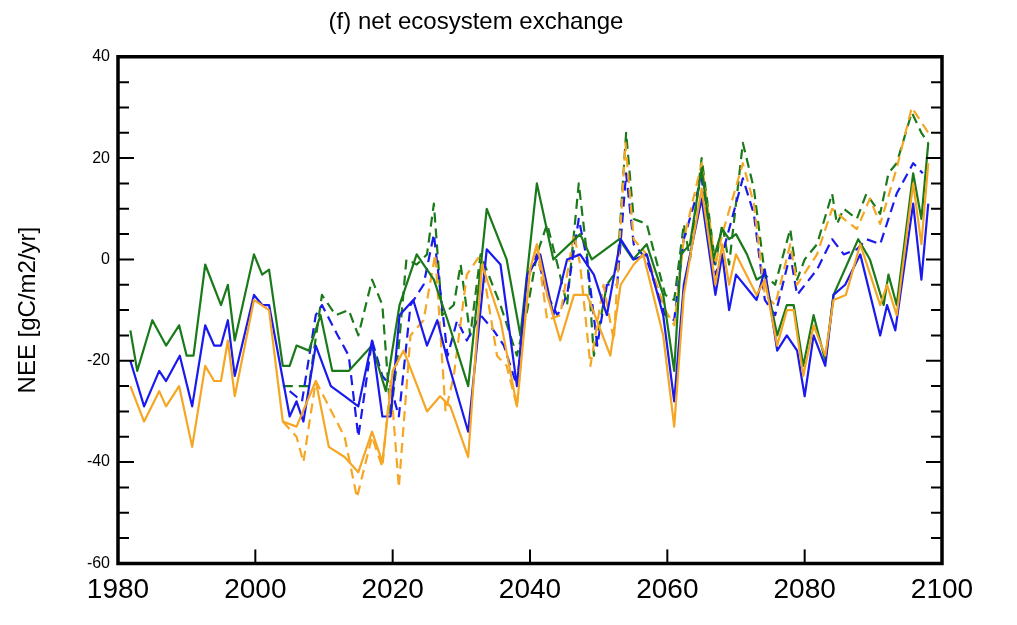  Describe the element at coordinates (118, 588) in the screenshot. I see `x-tick-label: 1980` at that location.